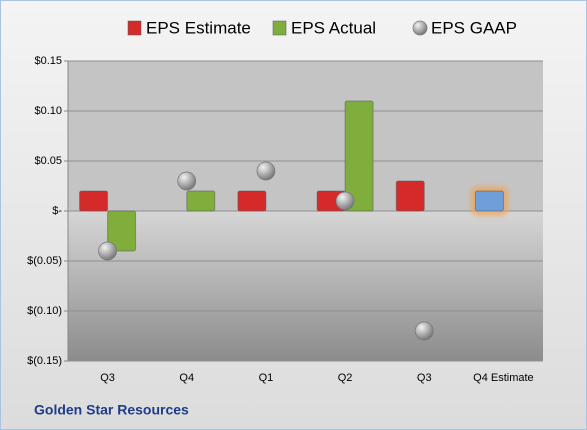  I want to click on x-tick-label: Q4 Estimate, so click(503, 378).